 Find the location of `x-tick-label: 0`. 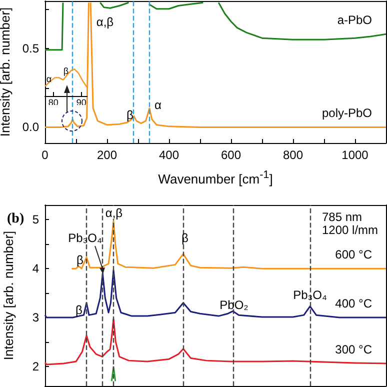

x-tick-label: 0 is located at coordinates (45, 155).